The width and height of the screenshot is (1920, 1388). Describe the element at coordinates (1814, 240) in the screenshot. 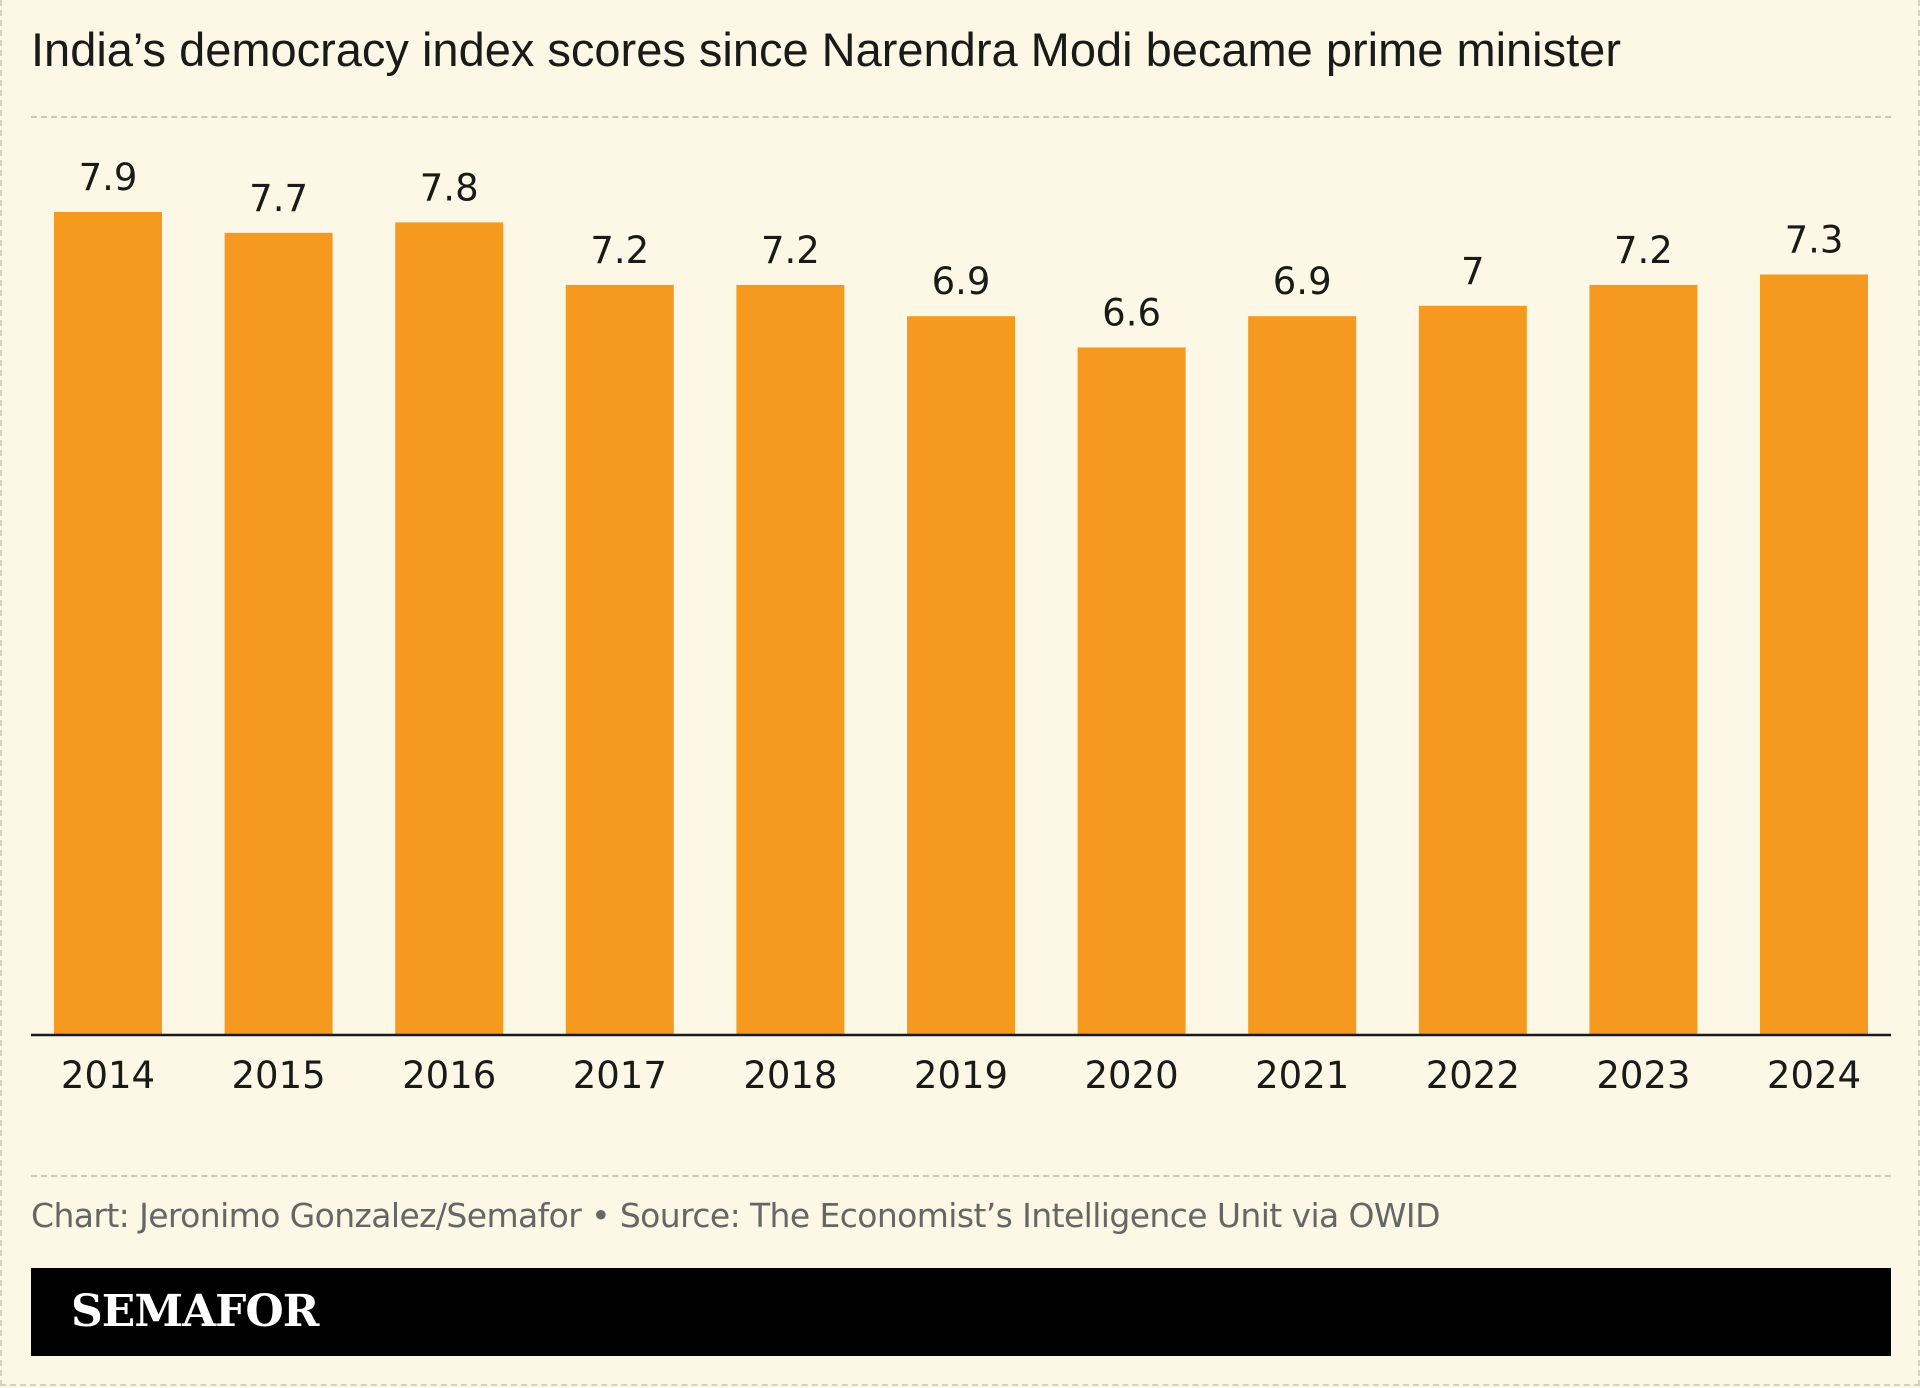

I see `value-label-2024: 7.3` at that location.